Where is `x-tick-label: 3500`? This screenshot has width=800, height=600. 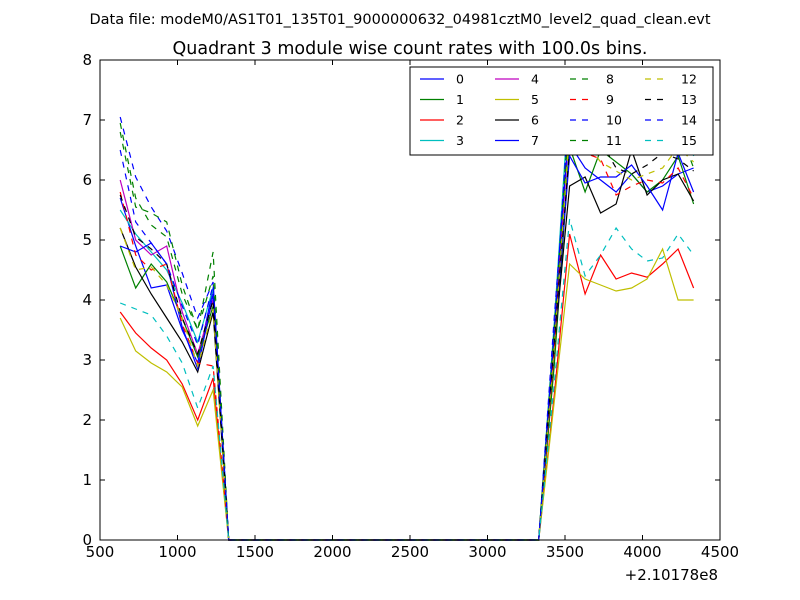 x-tick-label: 3500 is located at coordinates (565, 552).